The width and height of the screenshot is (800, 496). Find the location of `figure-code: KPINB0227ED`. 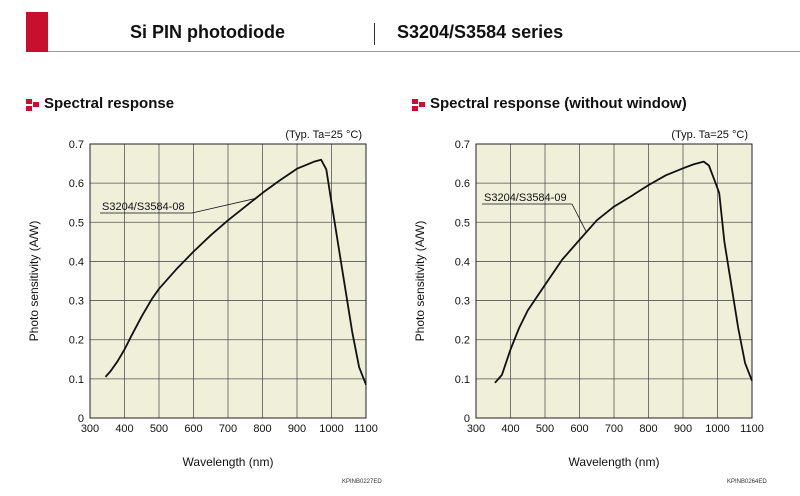

figure-code: KPINB0227ED is located at coordinates (362, 482).